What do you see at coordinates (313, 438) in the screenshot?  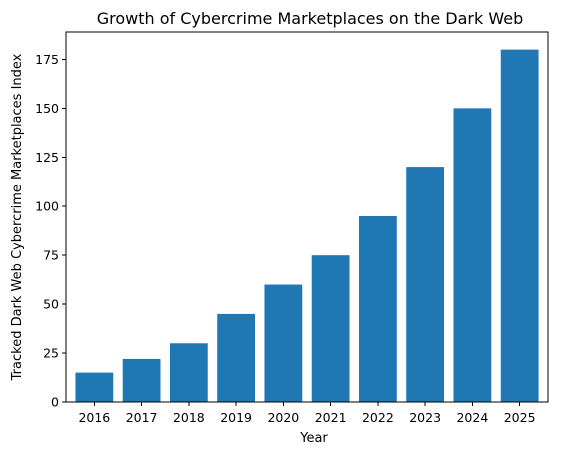 I see `x-axis-label: Year` at bounding box center [313, 438].